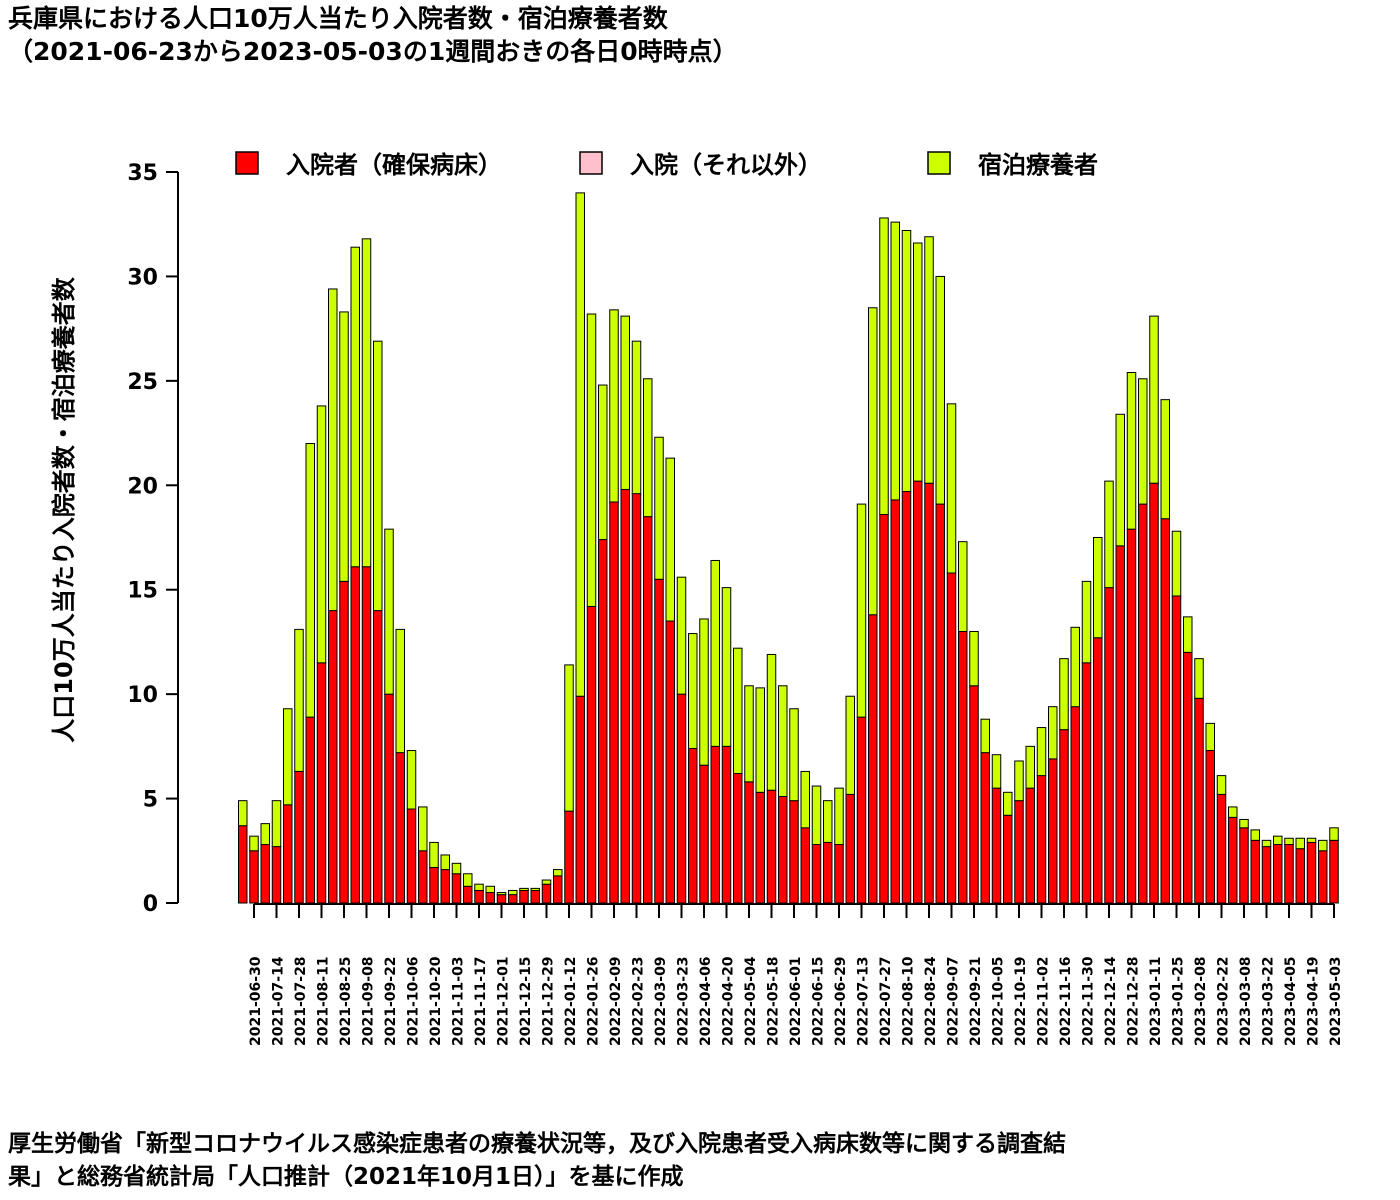 Image resolution: width=1400 pixels, height=1200 pixels. I want to click on y-tick-label: 10, so click(142, 695).